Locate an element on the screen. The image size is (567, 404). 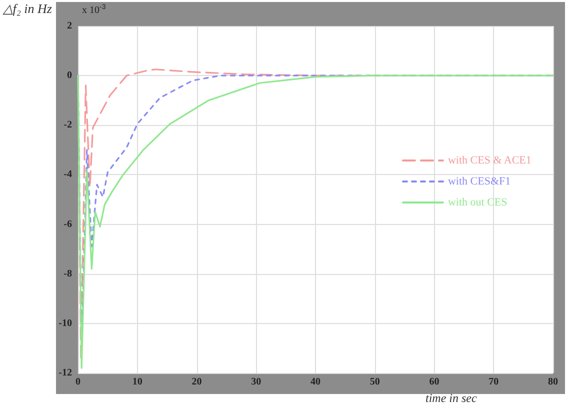
y-tick-label: -10 is located at coordinates (65, 323).